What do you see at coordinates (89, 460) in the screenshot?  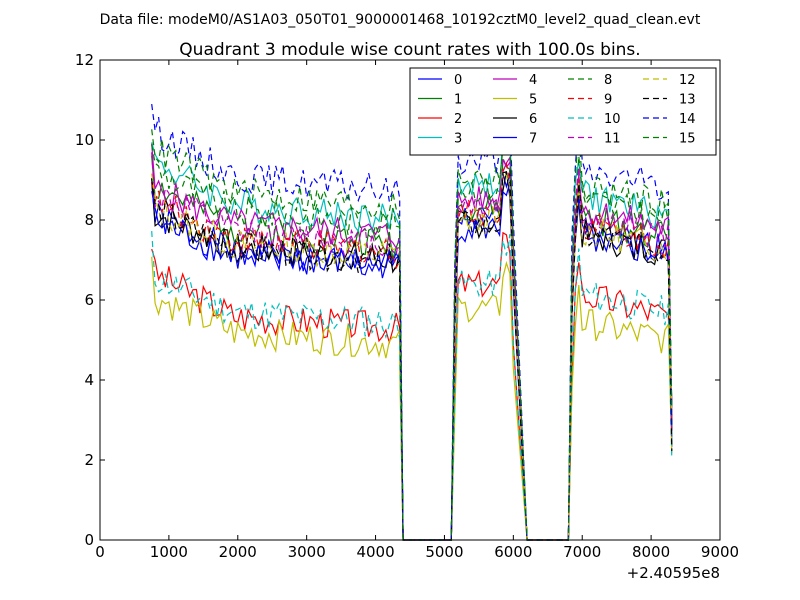 I see `y-tick-label: 2` at bounding box center [89, 460].